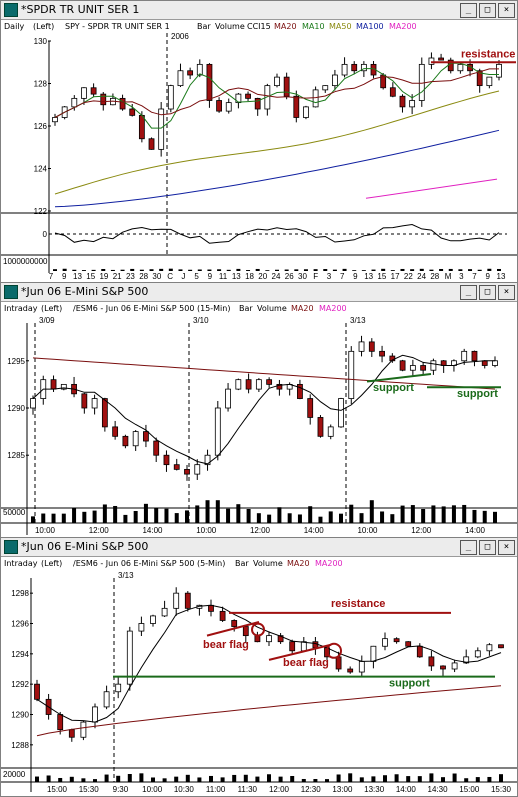  Describe the element at coordinates (367, 530) in the screenshot. I see `time-x-tick: 10:00` at that location.